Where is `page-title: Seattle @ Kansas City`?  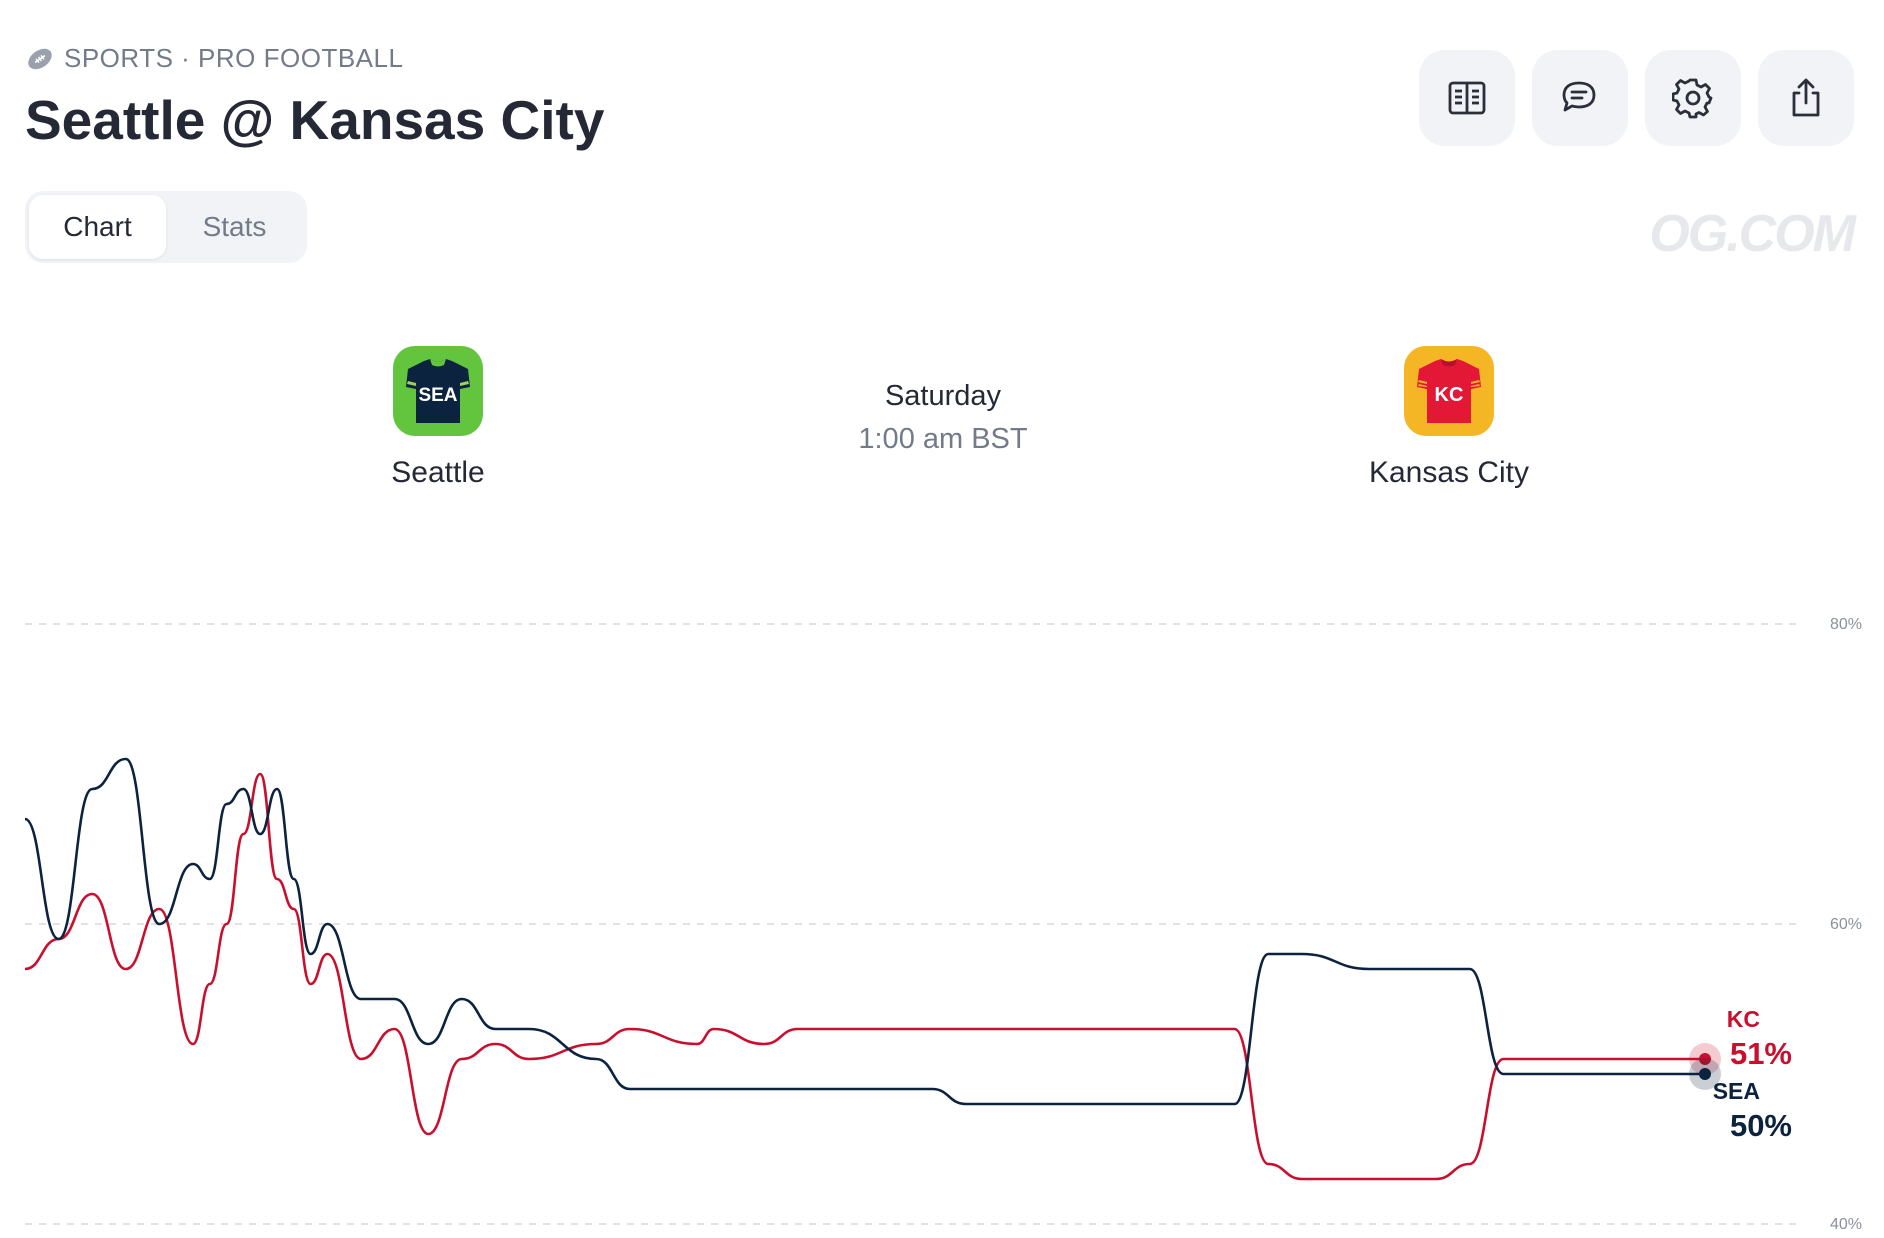
page-title: Seattle @ Kansas City is located at coordinates (315, 120).